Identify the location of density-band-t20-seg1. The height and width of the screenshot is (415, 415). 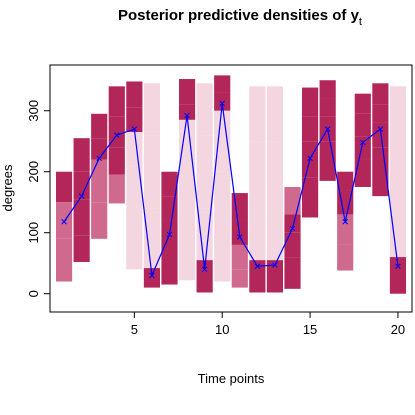
(398, 184).